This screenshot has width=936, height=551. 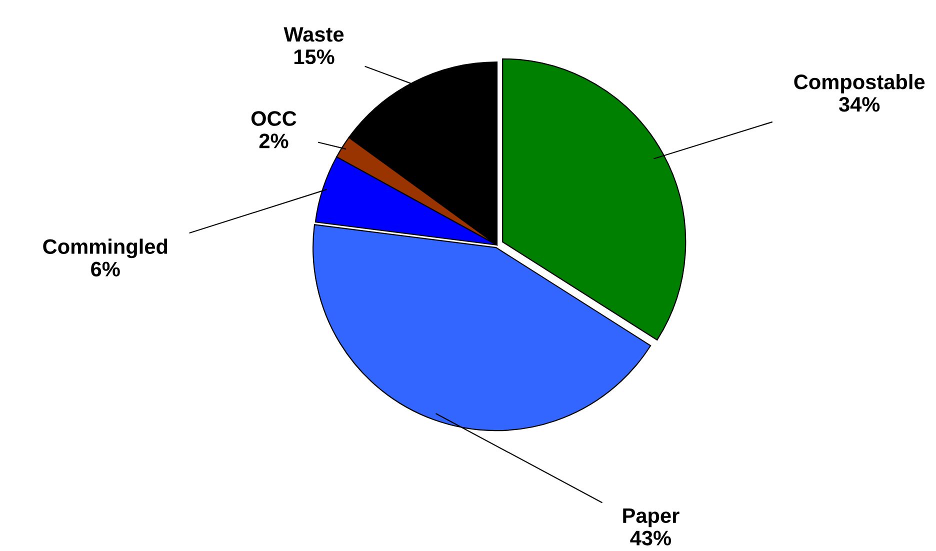 What do you see at coordinates (314, 34) in the screenshot?
I see `slice-label: Waste` at bounding box center [314, 34].